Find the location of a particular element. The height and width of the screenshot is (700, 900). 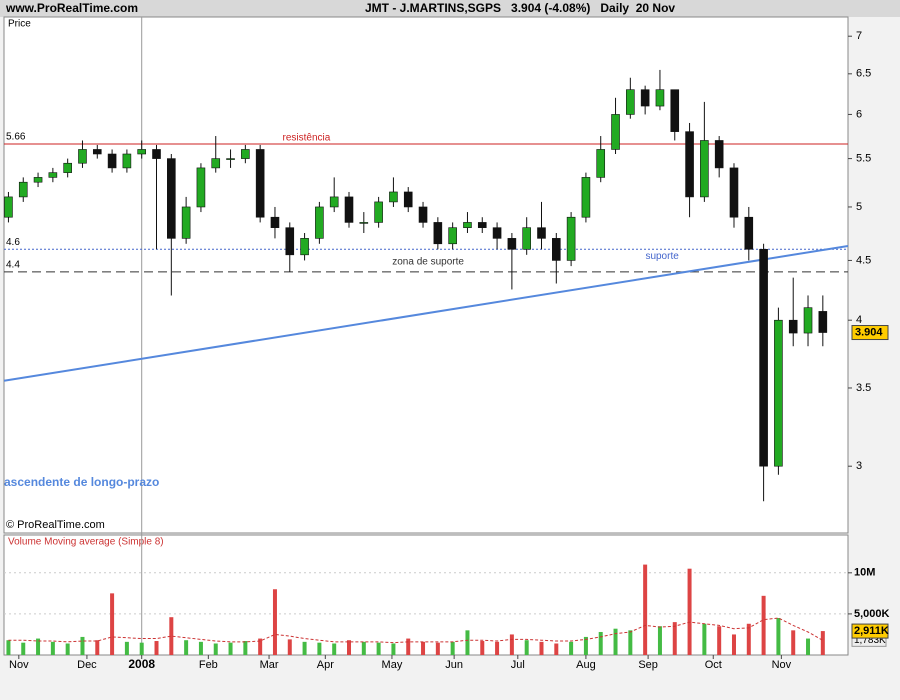

y-tick-label: 10M is located at coordinates (864, 573).